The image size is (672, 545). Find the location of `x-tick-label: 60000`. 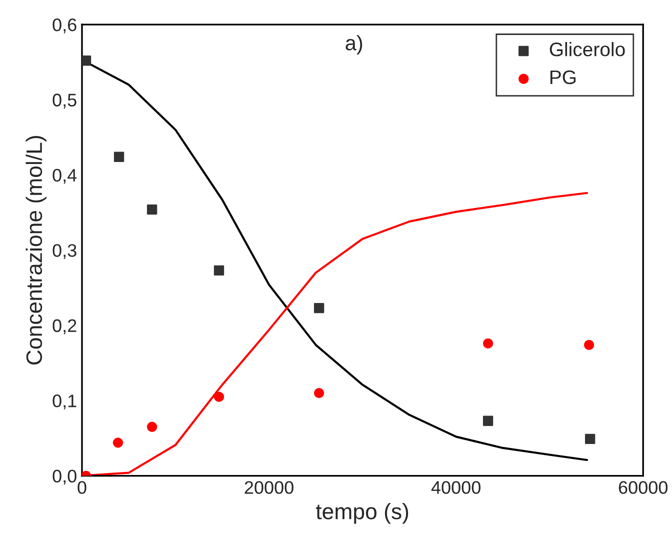

x-tick-label: 60000 is located at coordinates (643, 487).